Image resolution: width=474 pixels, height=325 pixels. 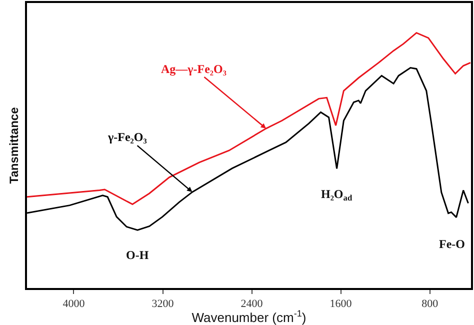 I want to click on x-tick-label: 4000, so click(x=74, y=304).